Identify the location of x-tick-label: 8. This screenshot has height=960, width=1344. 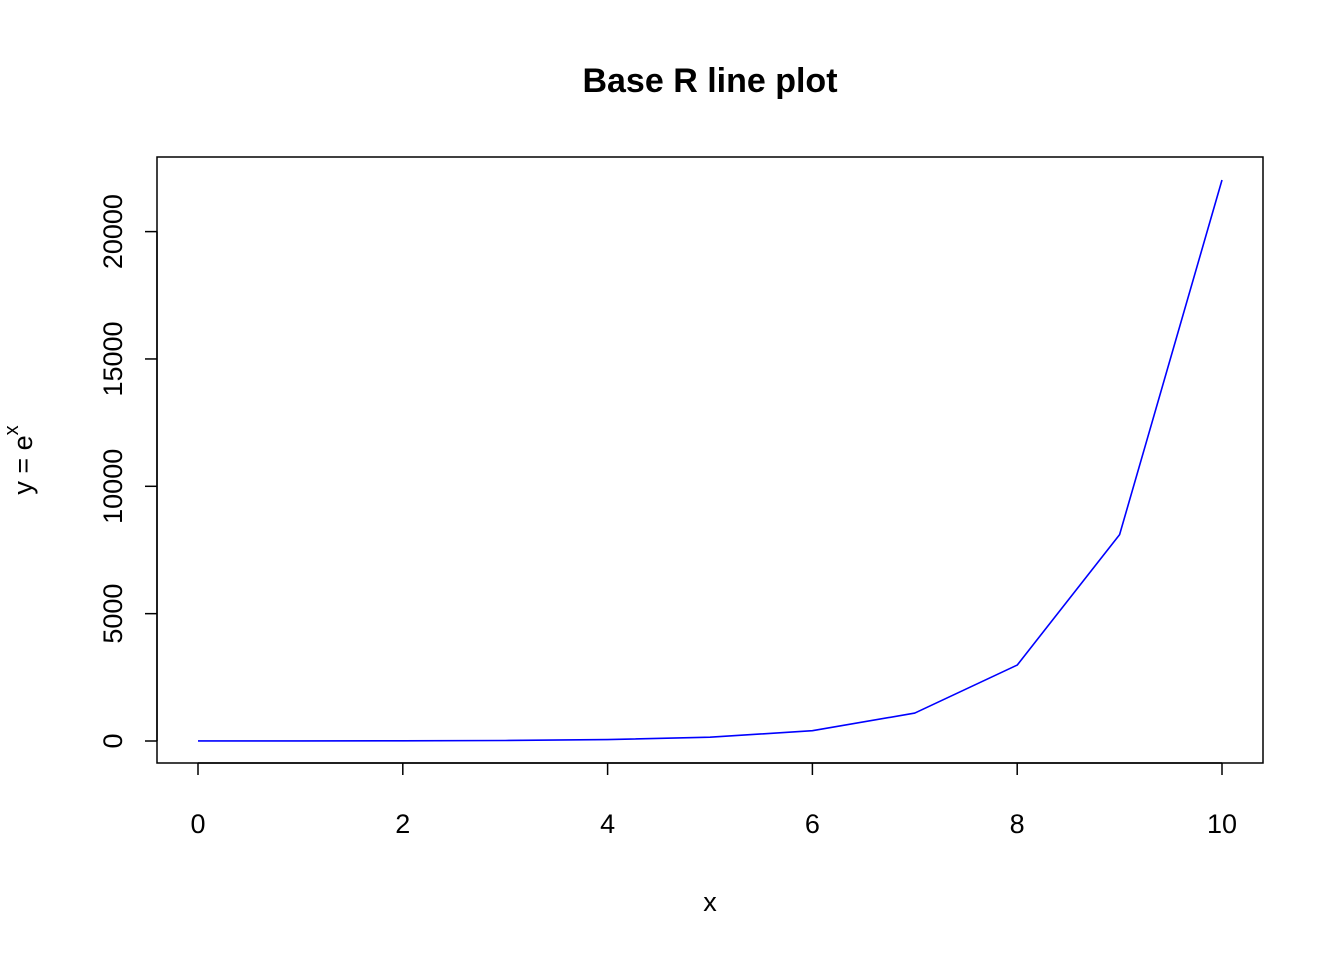
(1017, 824).